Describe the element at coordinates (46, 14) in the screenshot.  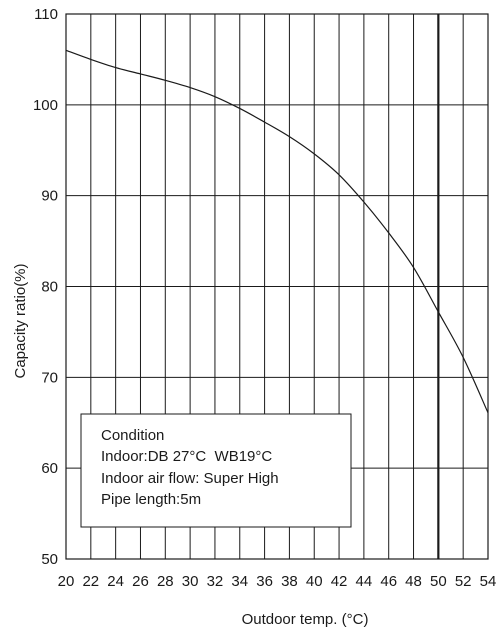
I see `y-tick-label: 110` at that location.